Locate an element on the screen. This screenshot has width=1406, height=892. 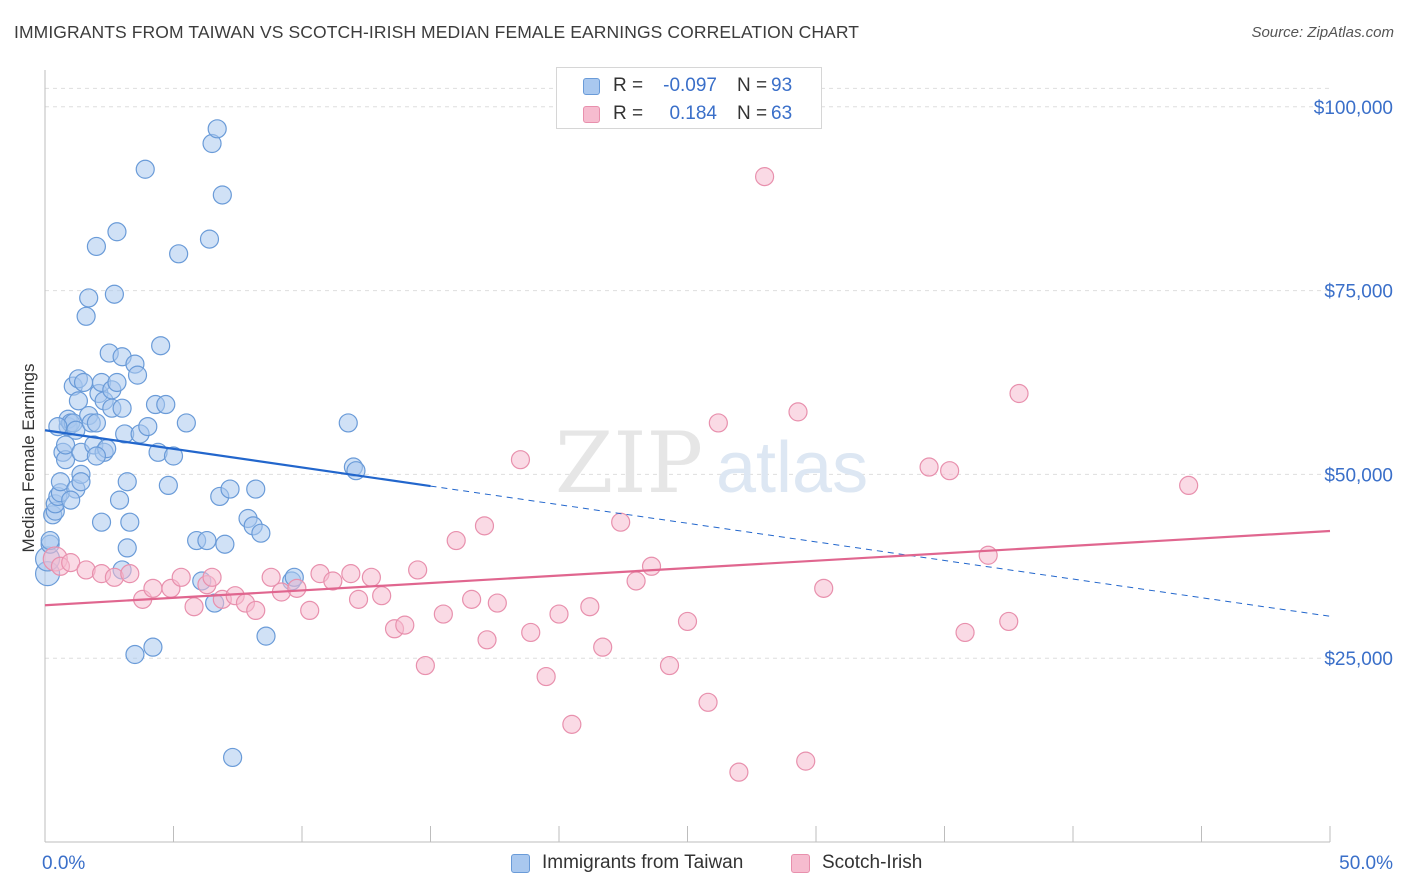
r-value: -0.097 is located at coordinates (690, 85).